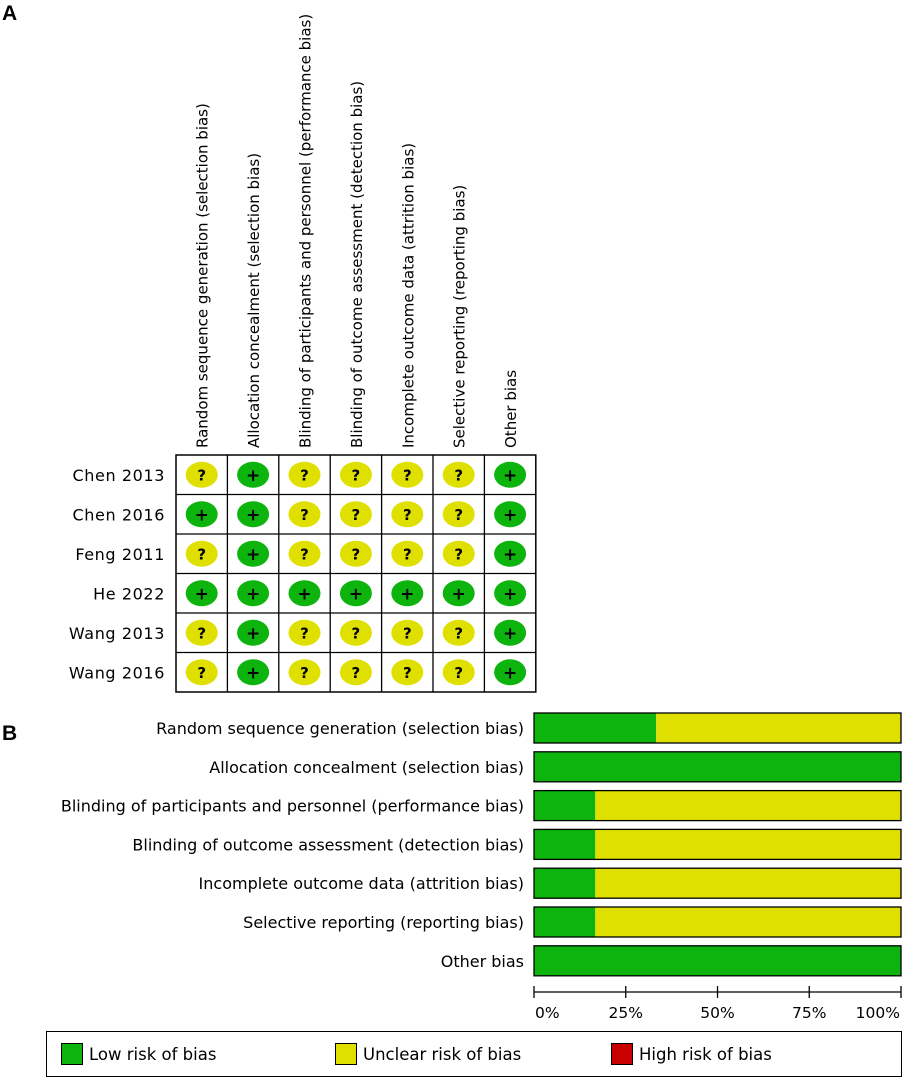 Image resolution: width=906 pixels, height=1084 pixels. I want to click on x-axis-tick-label: 75%, so click(809, 1013).